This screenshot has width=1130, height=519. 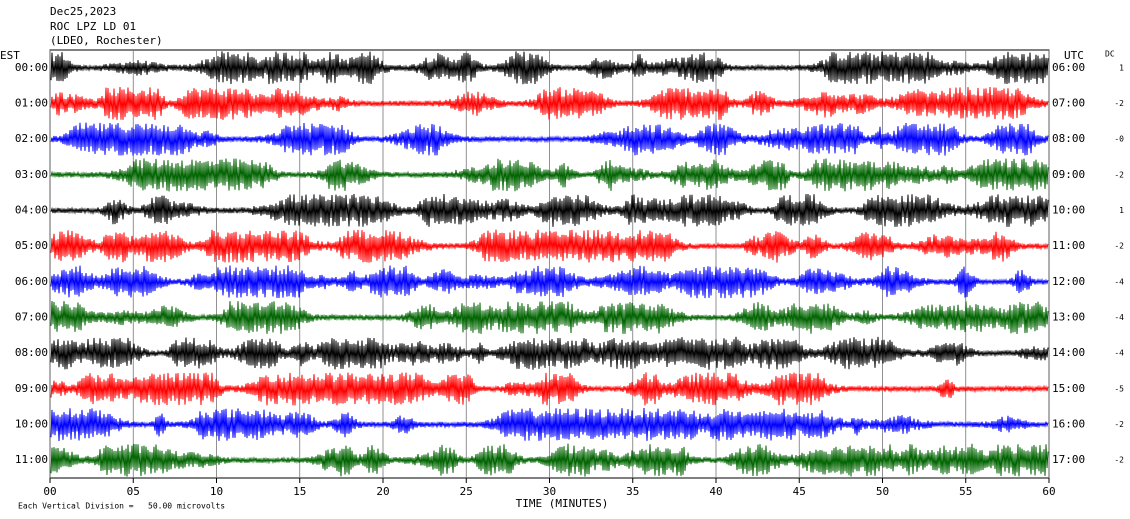 I want to click on est-label: 09:00, so click(x=31, y=388).